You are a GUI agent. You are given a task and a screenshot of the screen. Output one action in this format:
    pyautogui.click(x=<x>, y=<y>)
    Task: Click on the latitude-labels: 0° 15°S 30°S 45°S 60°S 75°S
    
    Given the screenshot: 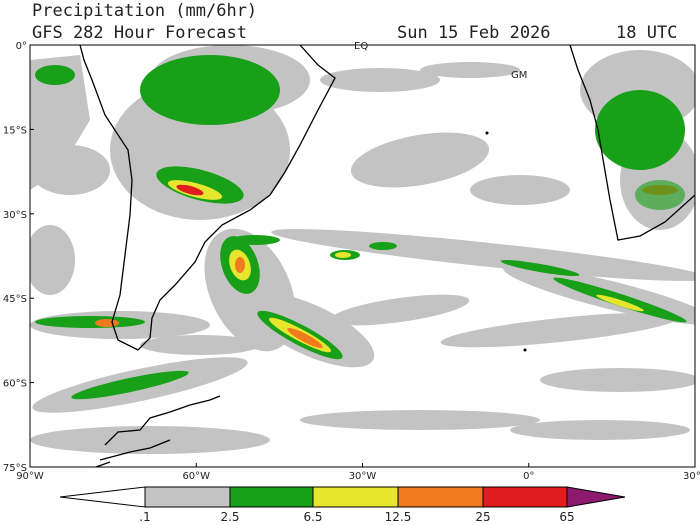 What is the action you would take?
    pyautogui.click(x=18, y=257)
    